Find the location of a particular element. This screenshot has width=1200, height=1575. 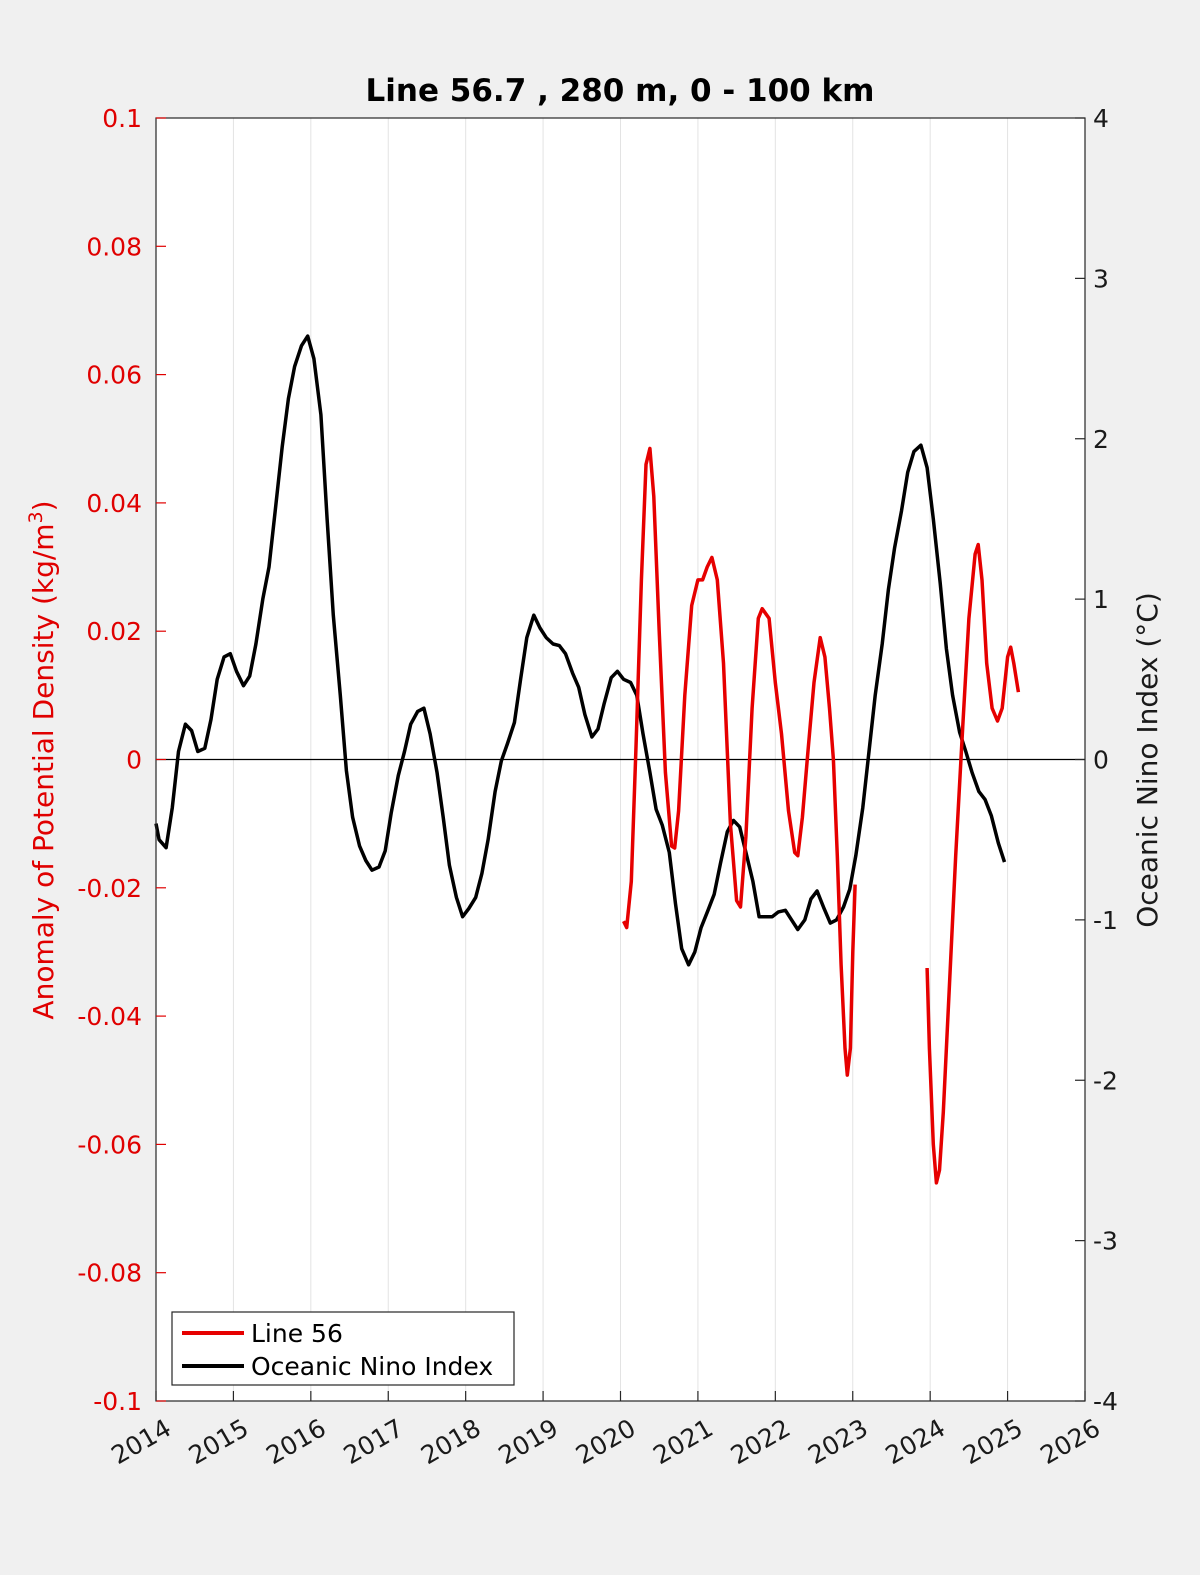

left-tick-label: 0.04 is located at coordinates (114, 503).